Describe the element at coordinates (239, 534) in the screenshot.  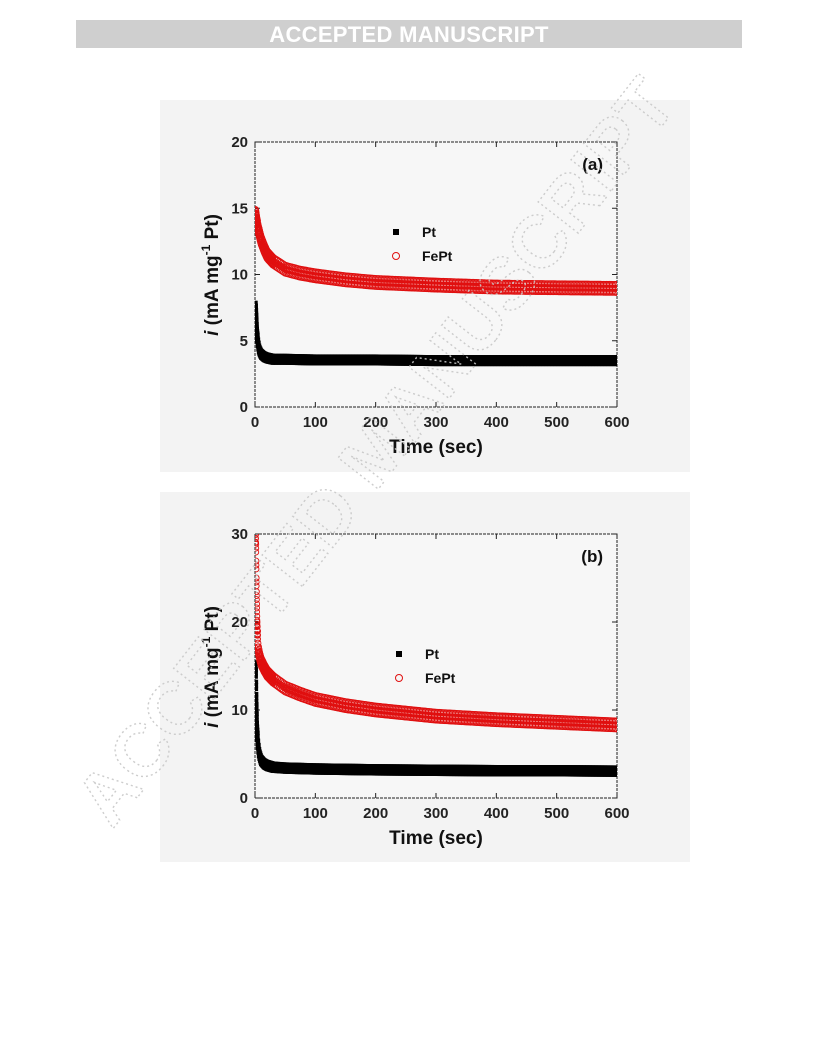
I see `y-tick-label: 30` at that location.